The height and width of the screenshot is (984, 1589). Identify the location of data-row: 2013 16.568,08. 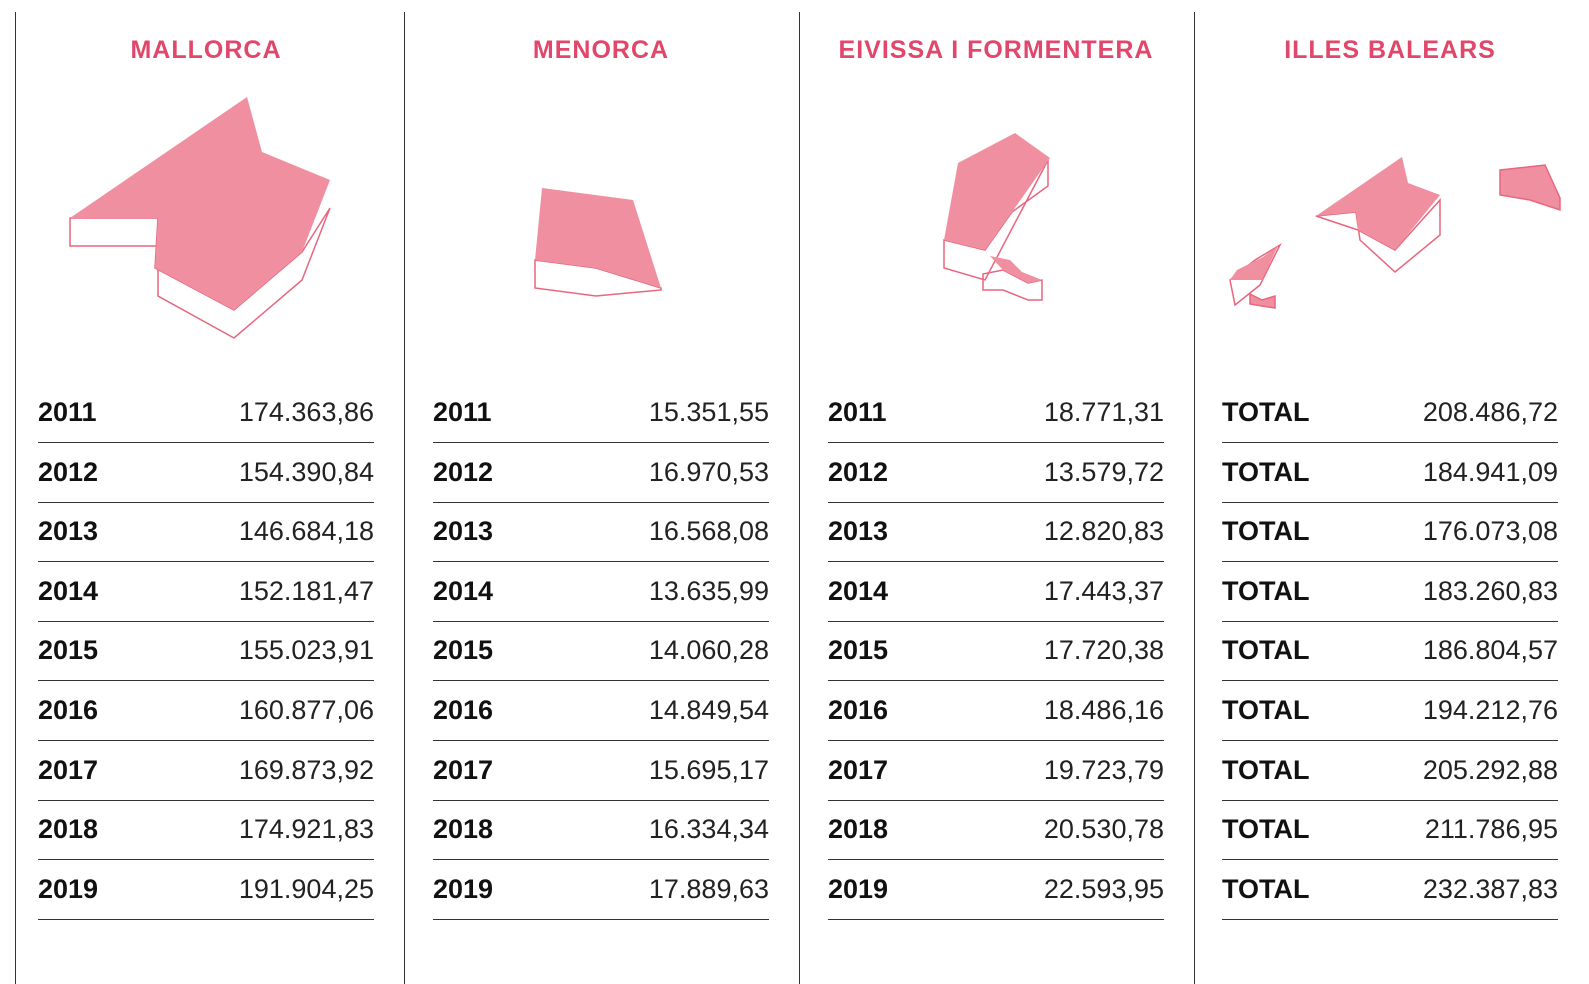
(601, 532).